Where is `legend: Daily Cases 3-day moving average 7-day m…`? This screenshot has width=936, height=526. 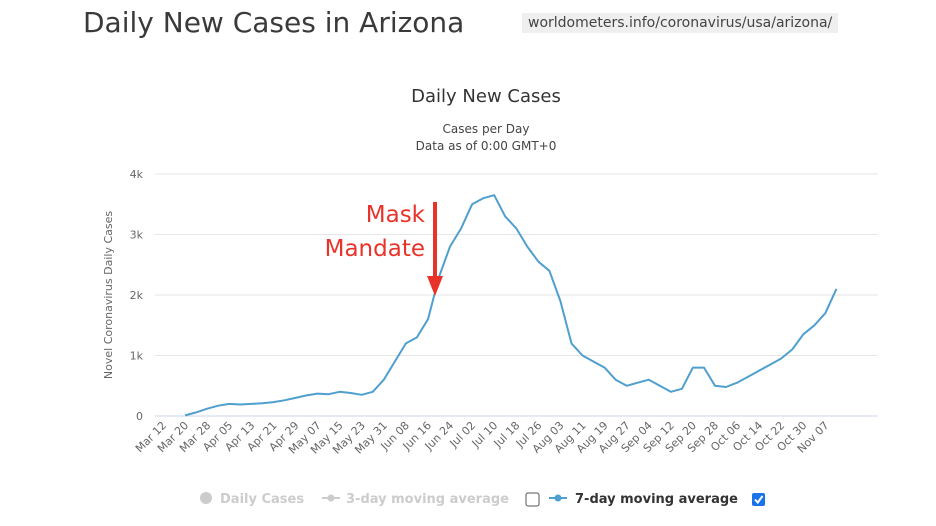 legend: Daily Cases 3-day moving average 7-day m… is located at coordinates (482, 499).